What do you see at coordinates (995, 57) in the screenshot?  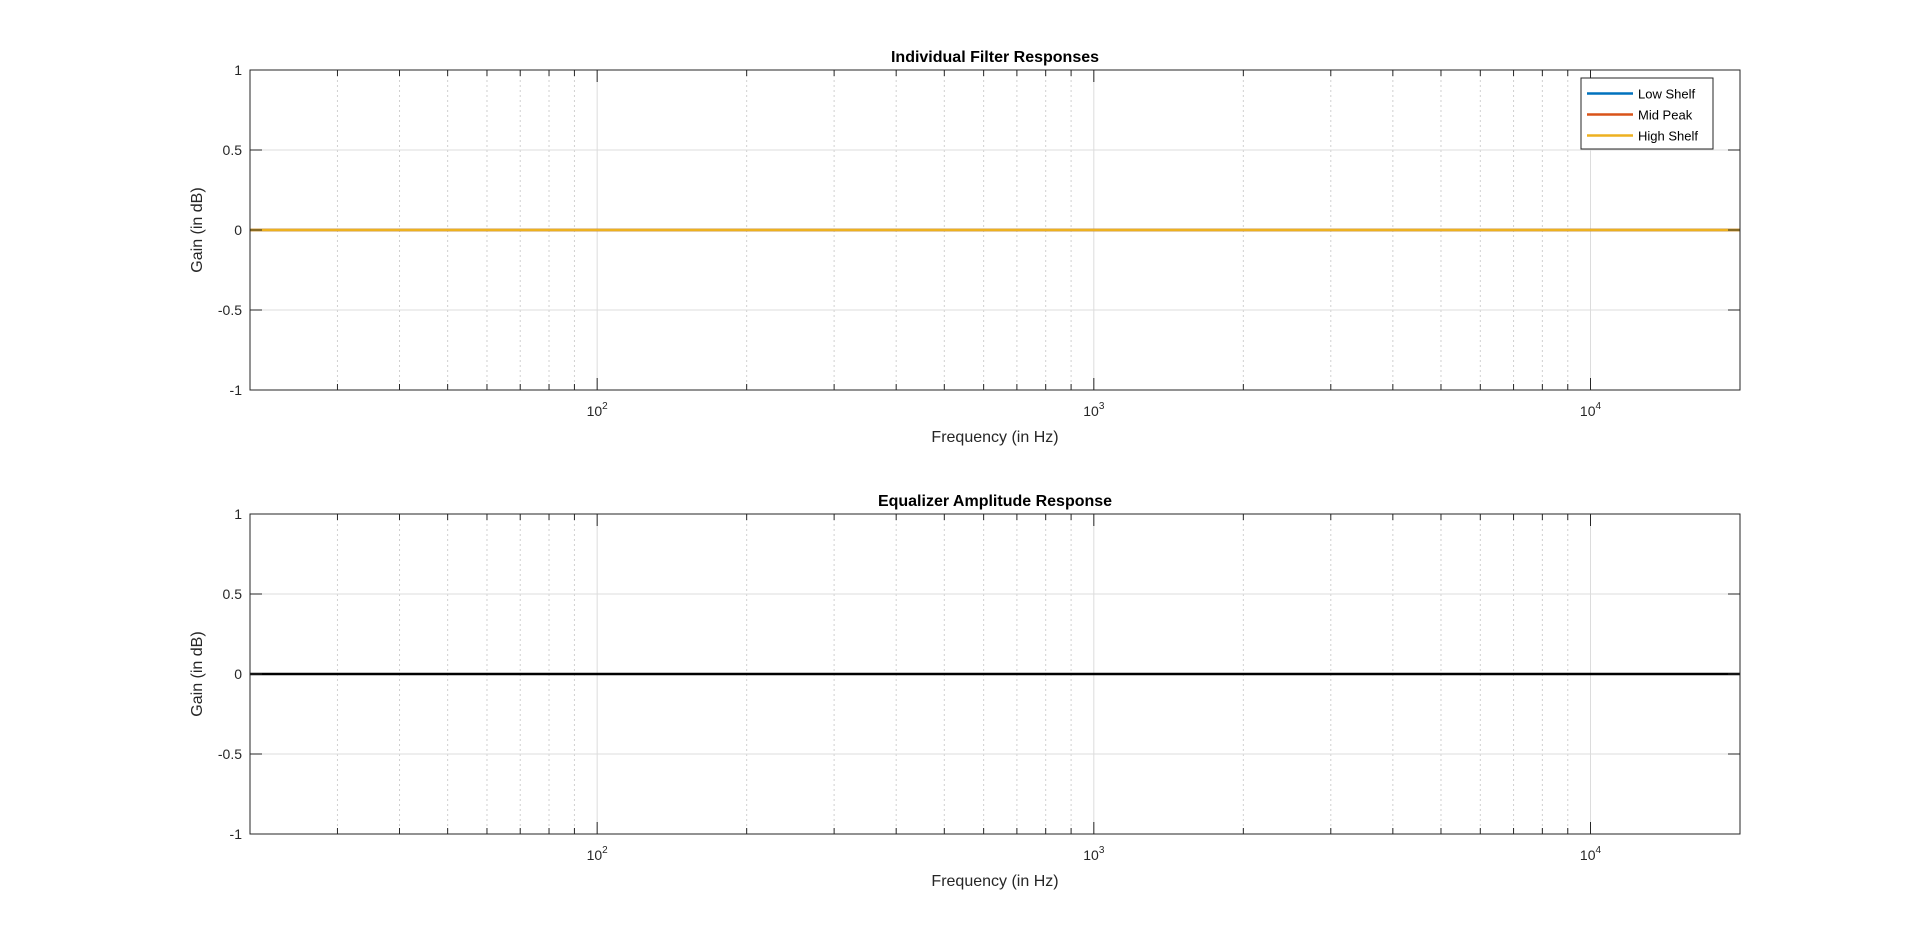 I see `chart-title: Individual Filter Responses` at bounding box center [995, 57].